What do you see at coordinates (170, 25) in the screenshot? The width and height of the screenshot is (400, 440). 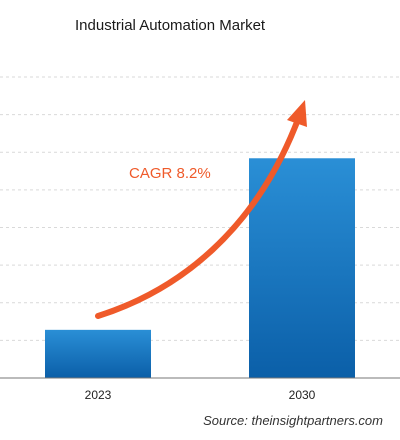 I see `chart-title: Industrial Automation Market` at bounding box center [170, 25].